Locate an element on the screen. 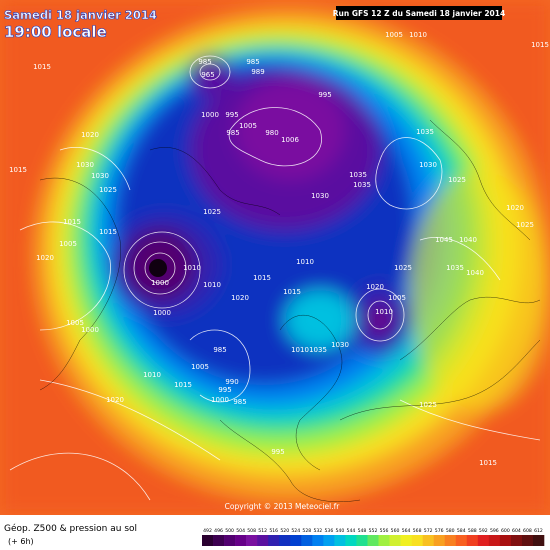 This screenshot has width=550, height=550. isobar-label: 995 is located at coordinates (224, 390).